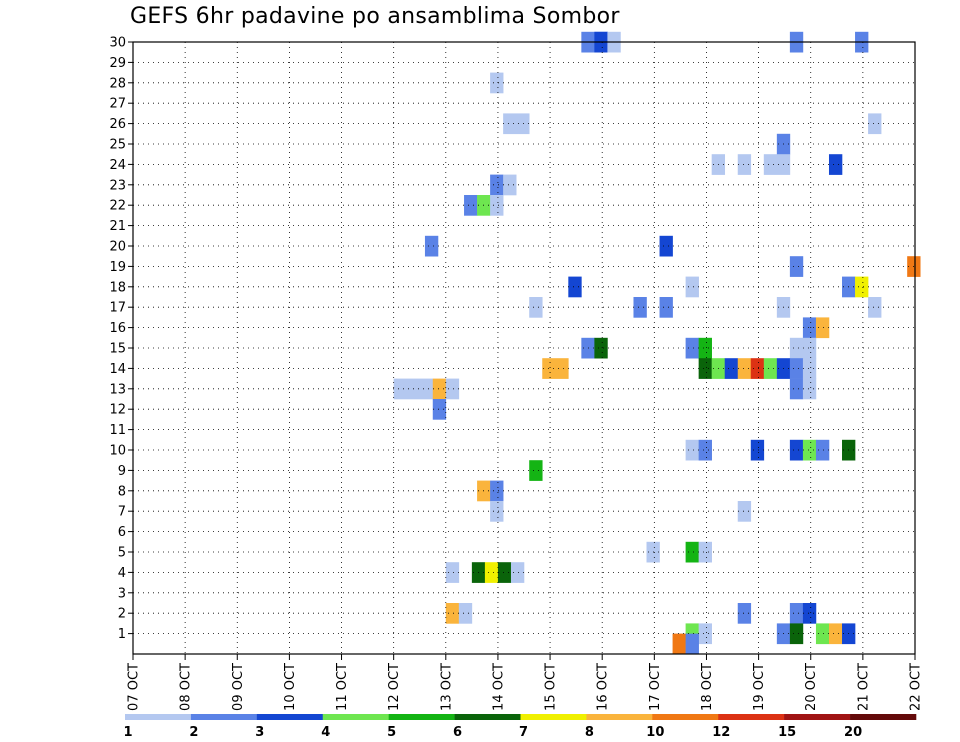 The image size is (960, 742). I want to click on colorbar-label: 3, so click(259, 732).